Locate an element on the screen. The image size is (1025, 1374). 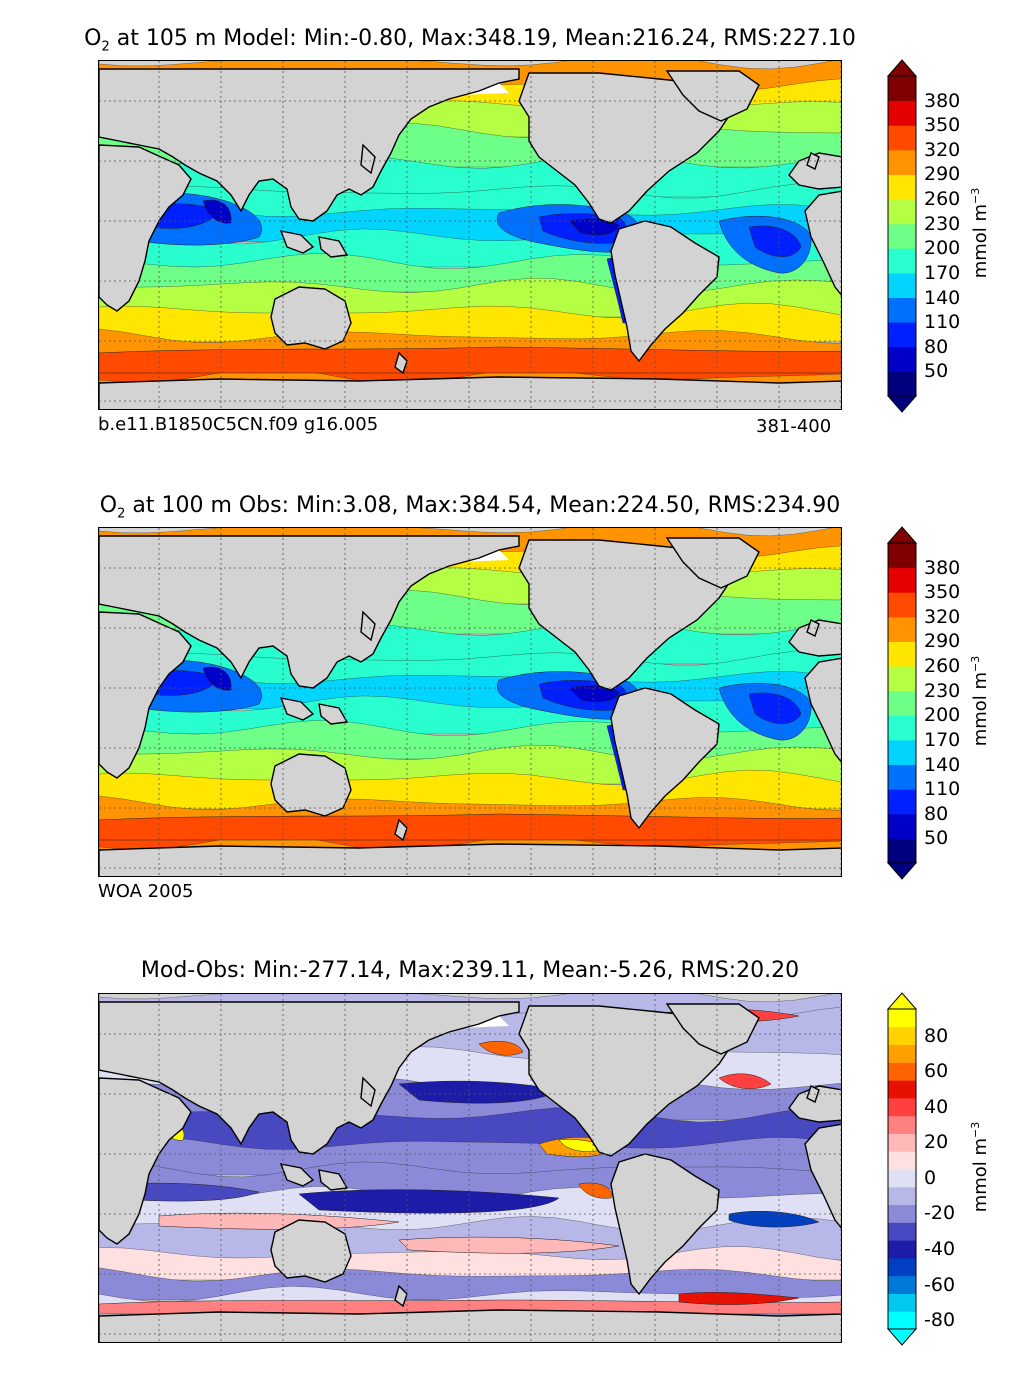
colorbar-diff is located at coordinates (902, 1169).